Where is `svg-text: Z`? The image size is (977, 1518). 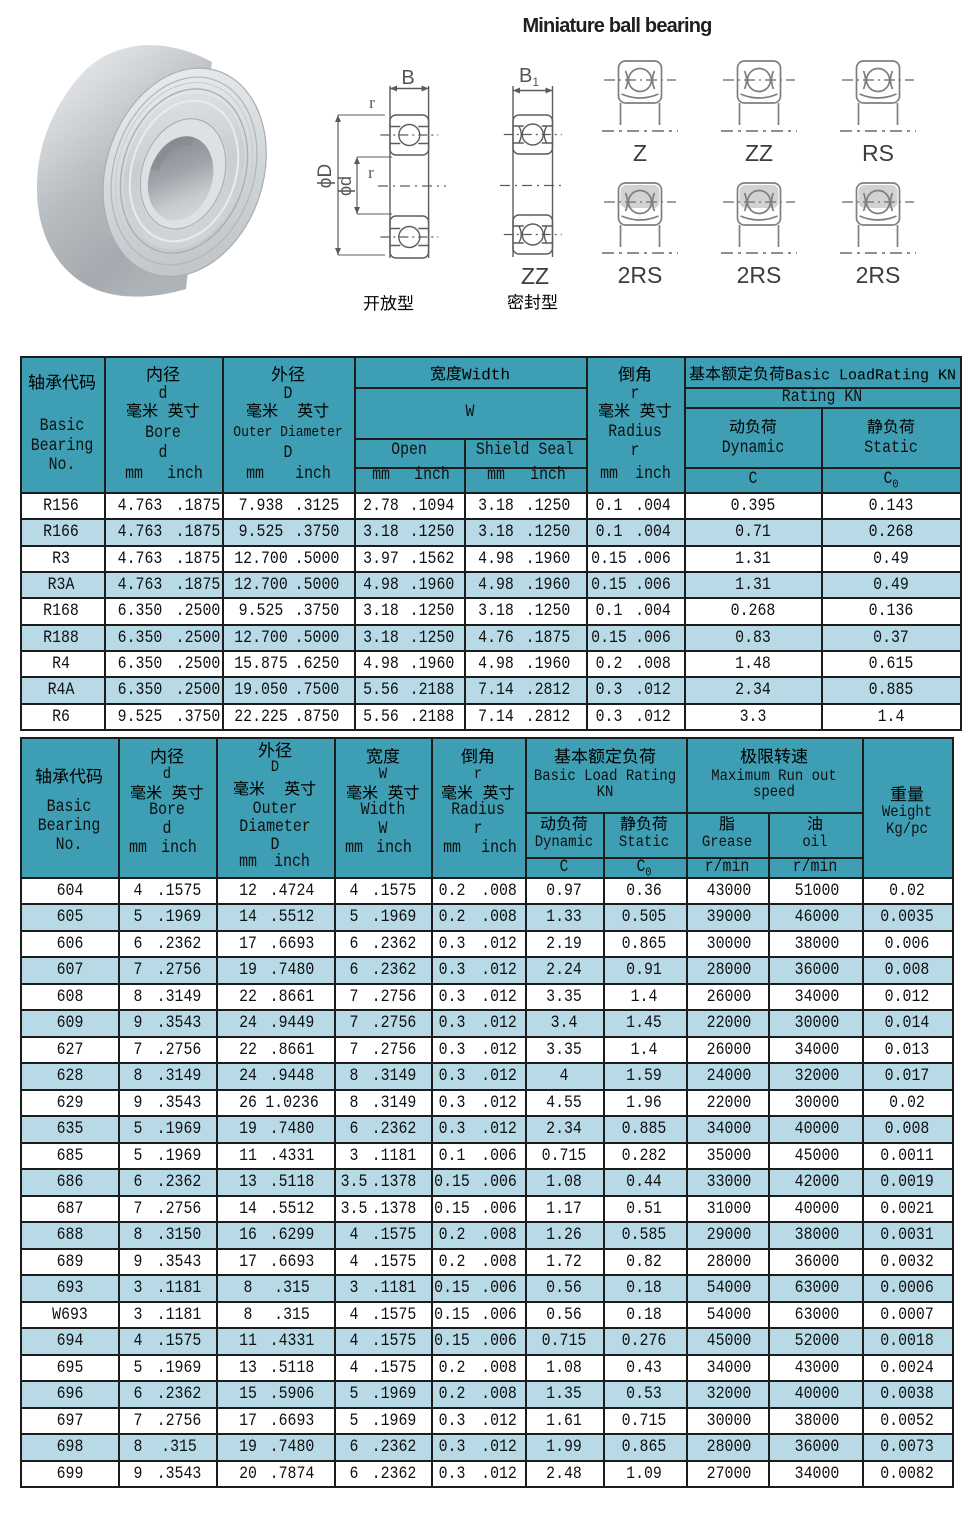 svg-text: Z is located at coordinates (640, 153).